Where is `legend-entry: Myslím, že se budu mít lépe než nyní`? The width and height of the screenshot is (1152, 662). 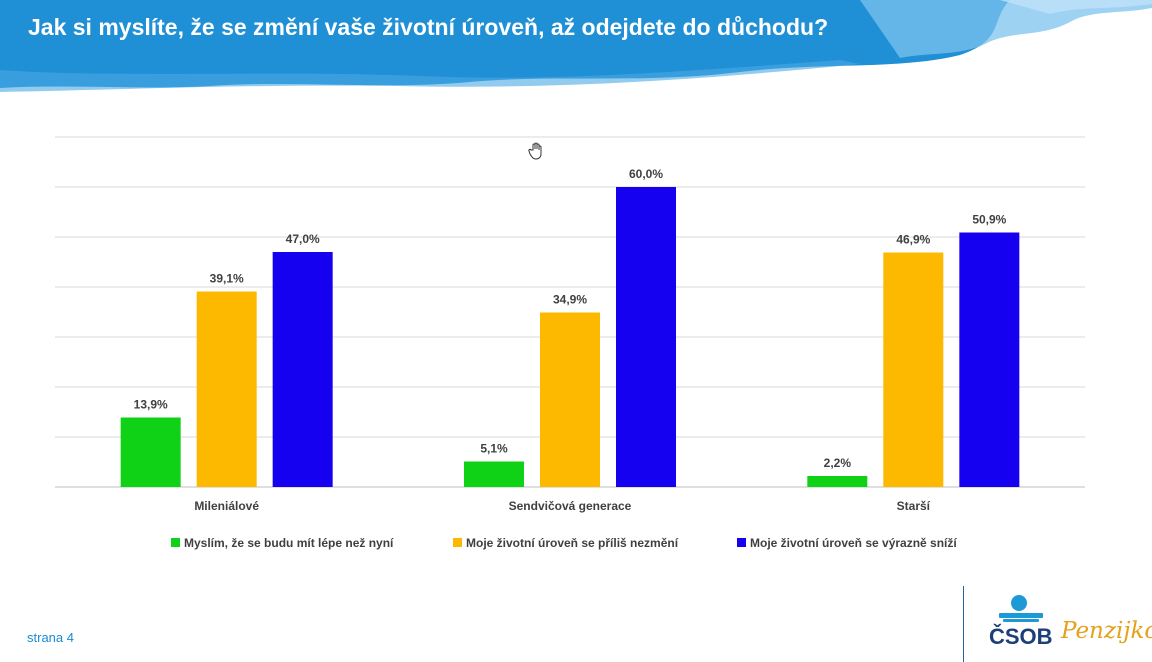 legend-entry: Myslím, že se budu mít lépe než nyní is located at coordinates (289, 543).